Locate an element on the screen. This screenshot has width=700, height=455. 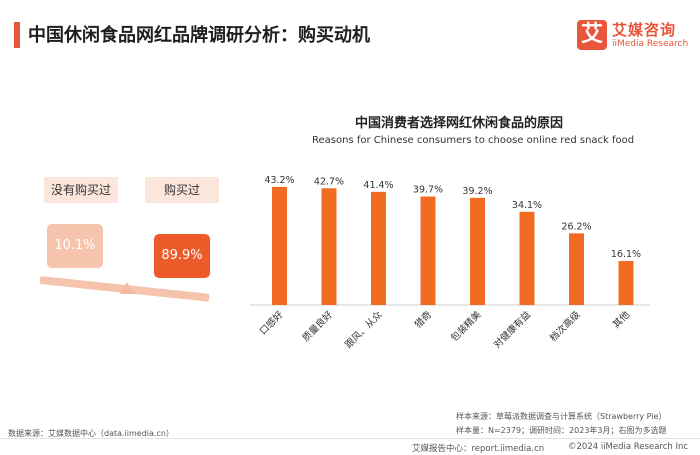
footer-copyright: ©2024 iiMedia Research Inc is located at coordinates (628, 447).